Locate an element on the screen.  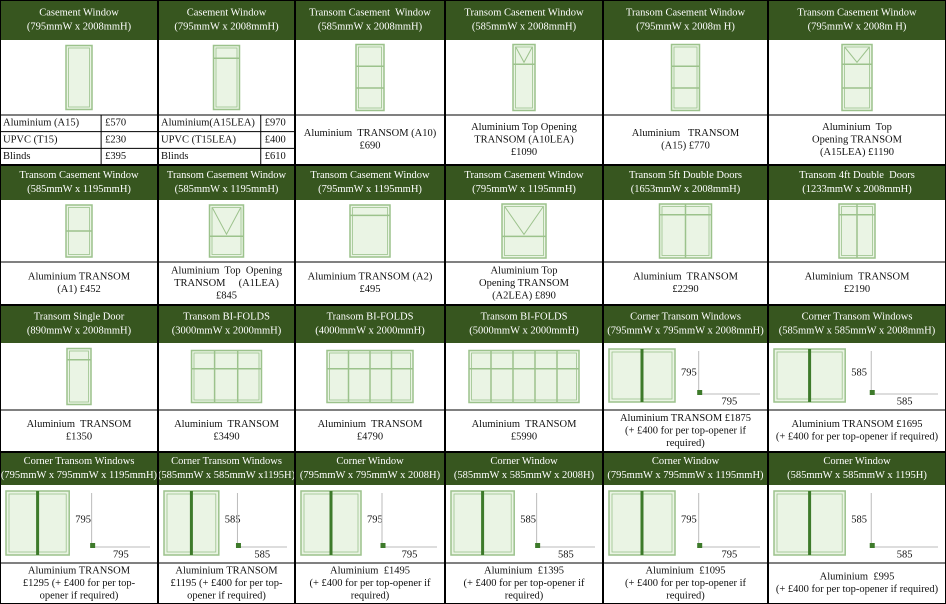
cell-text: £5990 is located at coordinates (524, 437).